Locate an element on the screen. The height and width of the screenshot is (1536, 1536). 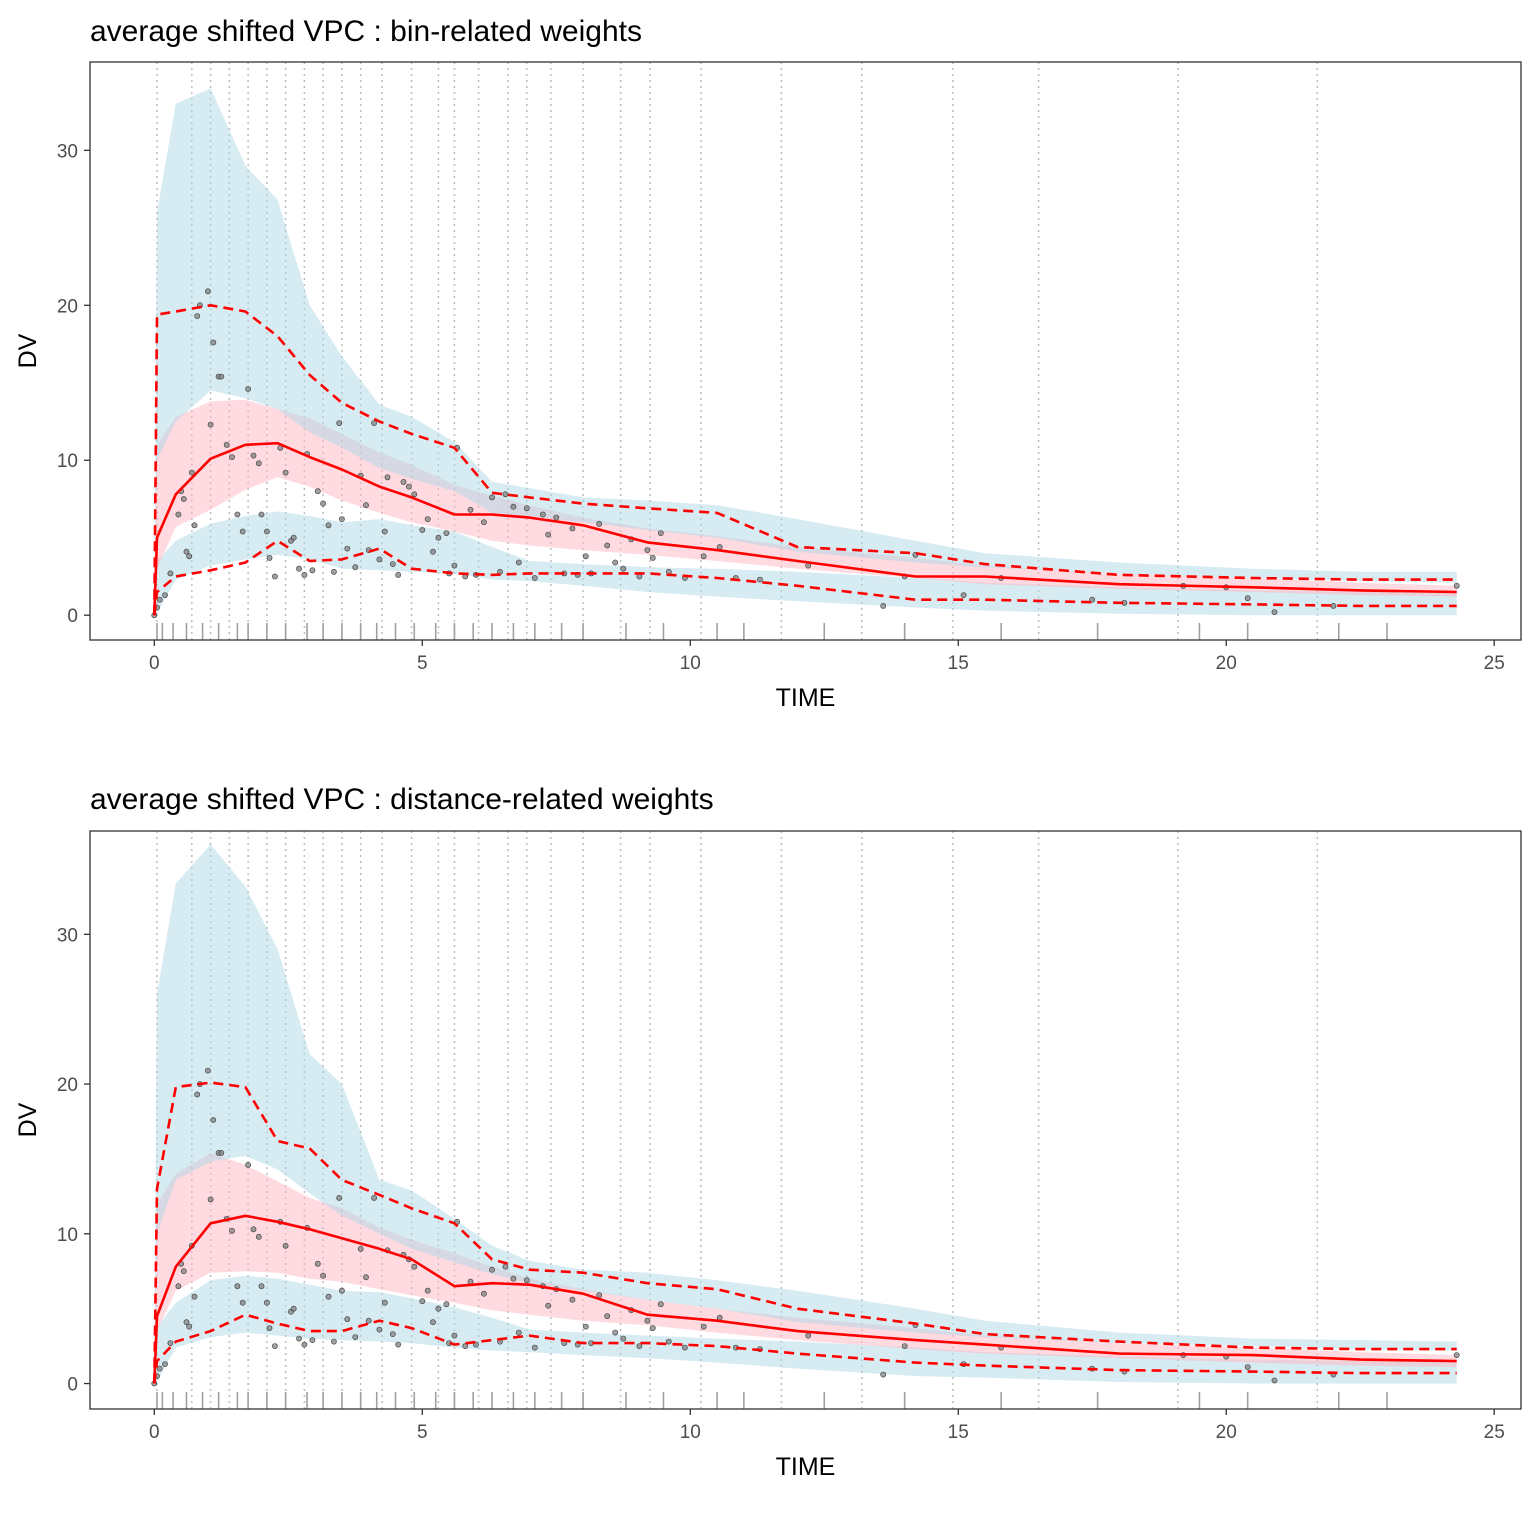
x-tick-label: 5 is located at coordinates (422, 663).